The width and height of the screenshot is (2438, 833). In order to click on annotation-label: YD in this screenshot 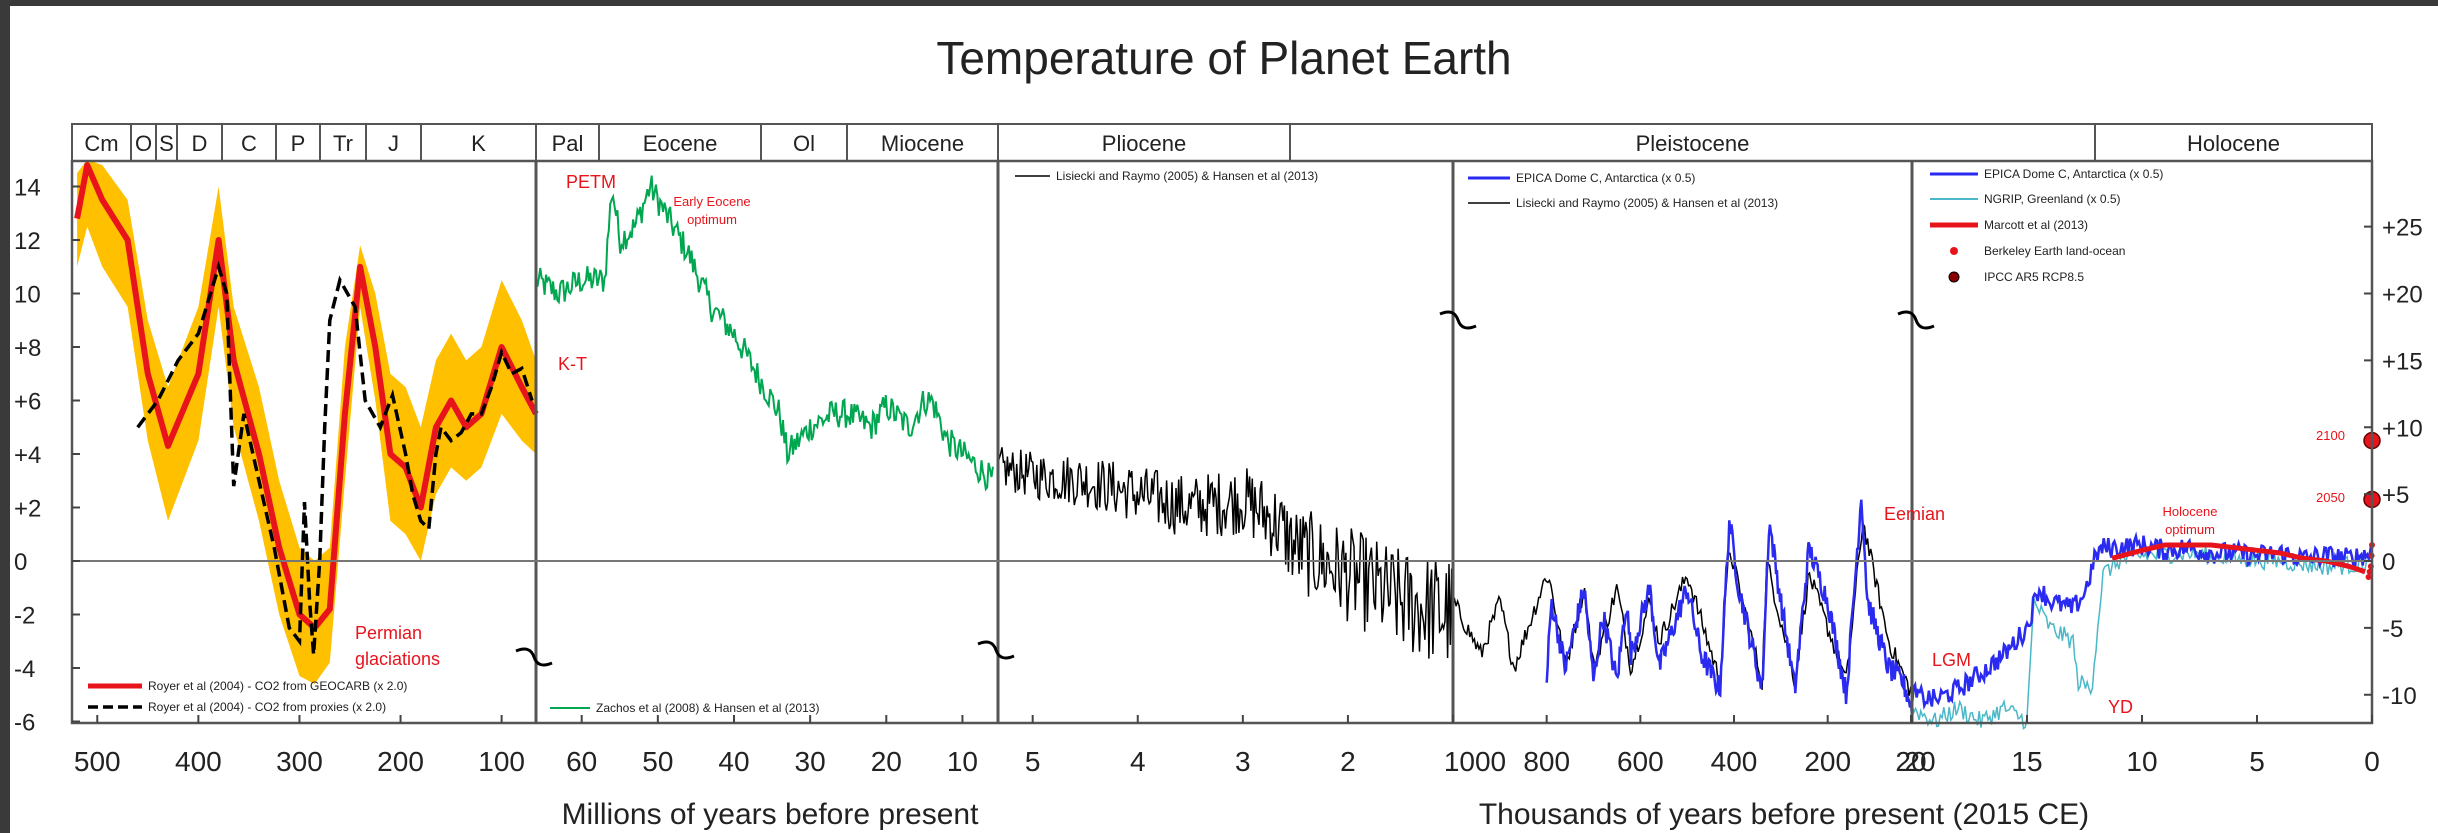, I will do `click(2120, 707)`.